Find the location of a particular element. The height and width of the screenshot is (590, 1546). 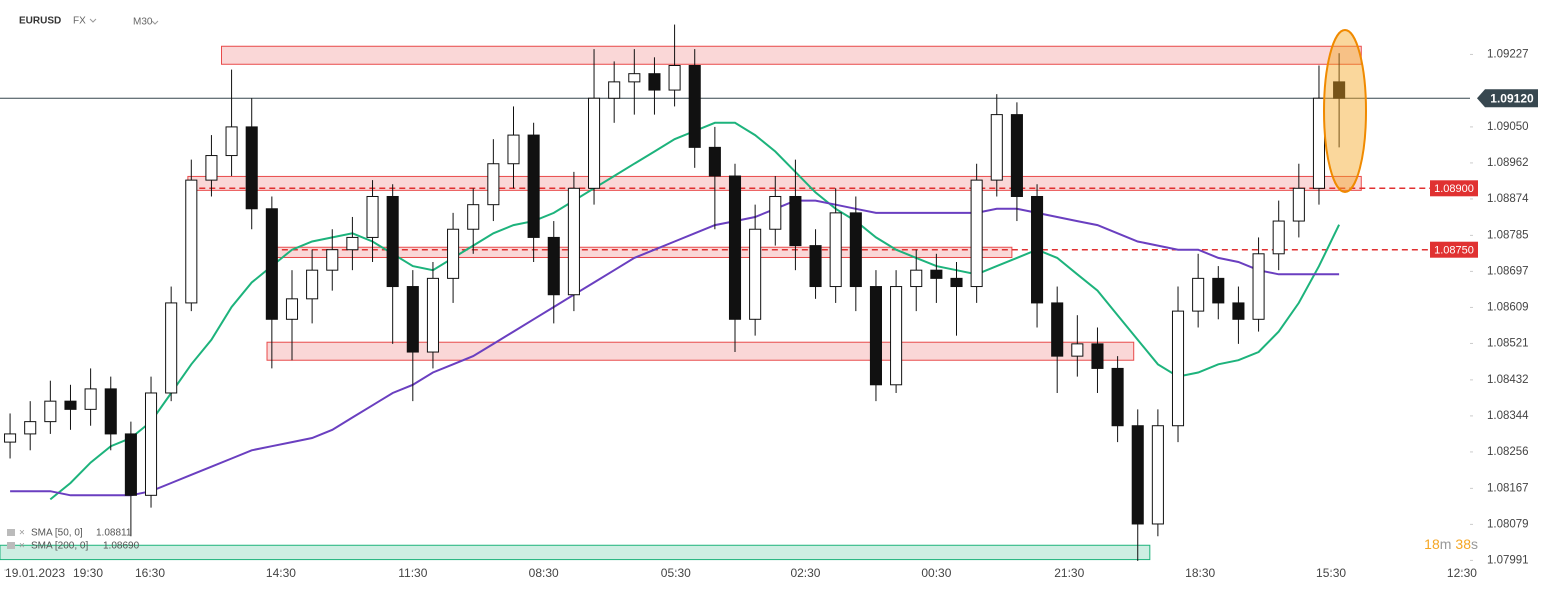

y-tick-label: 1.08609 is located at coordinates (1508, 307).